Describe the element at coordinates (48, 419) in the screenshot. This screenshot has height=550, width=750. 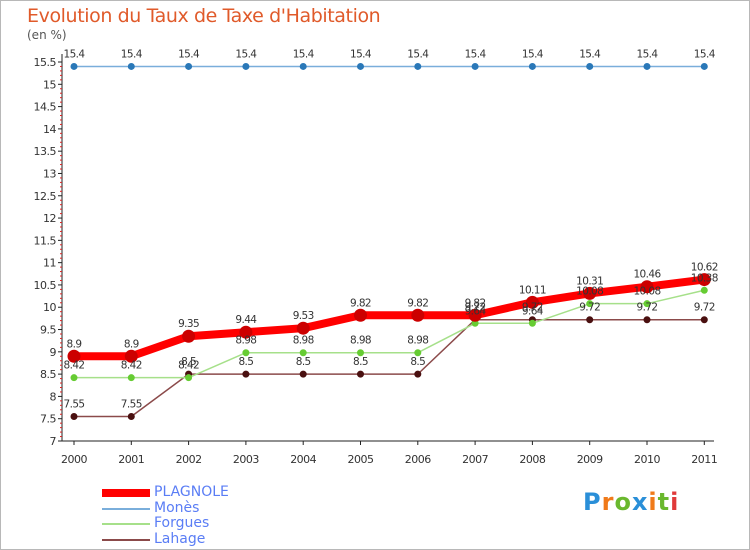
I see `y-tick-label: 7.5` at that location.